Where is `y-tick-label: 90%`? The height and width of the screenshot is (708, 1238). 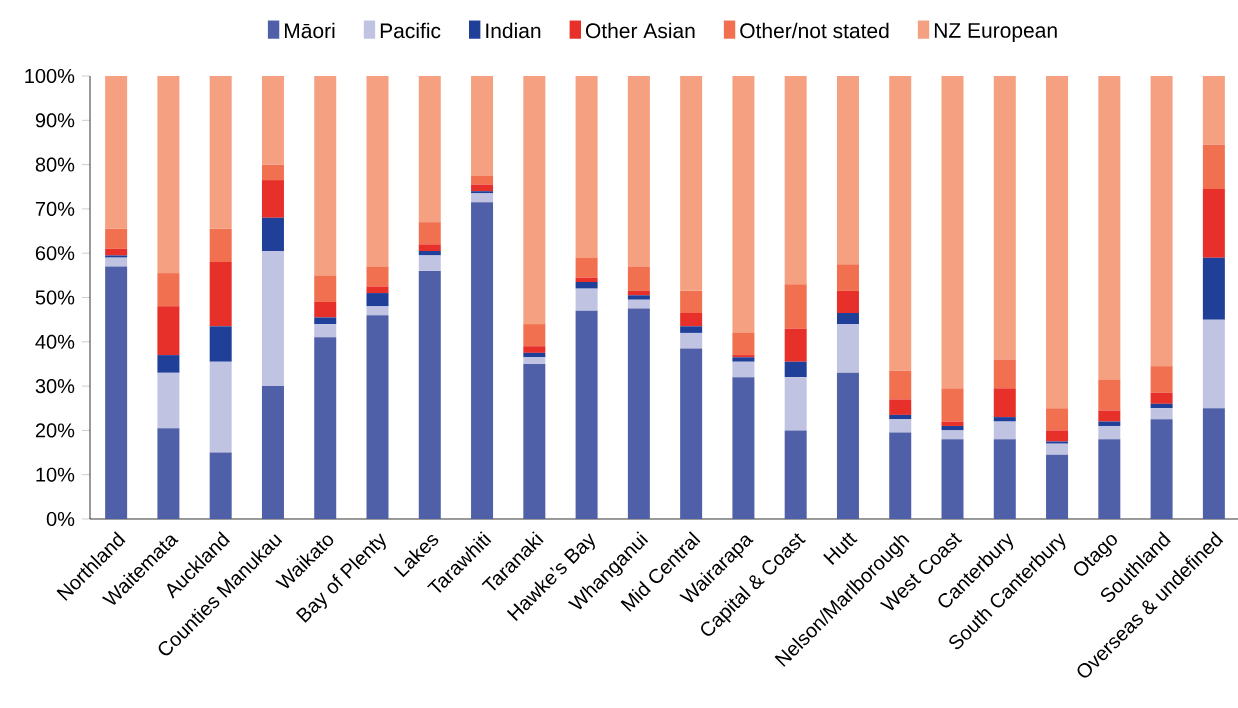 y-tick-label: 90% is located at coordinates (55, 120).